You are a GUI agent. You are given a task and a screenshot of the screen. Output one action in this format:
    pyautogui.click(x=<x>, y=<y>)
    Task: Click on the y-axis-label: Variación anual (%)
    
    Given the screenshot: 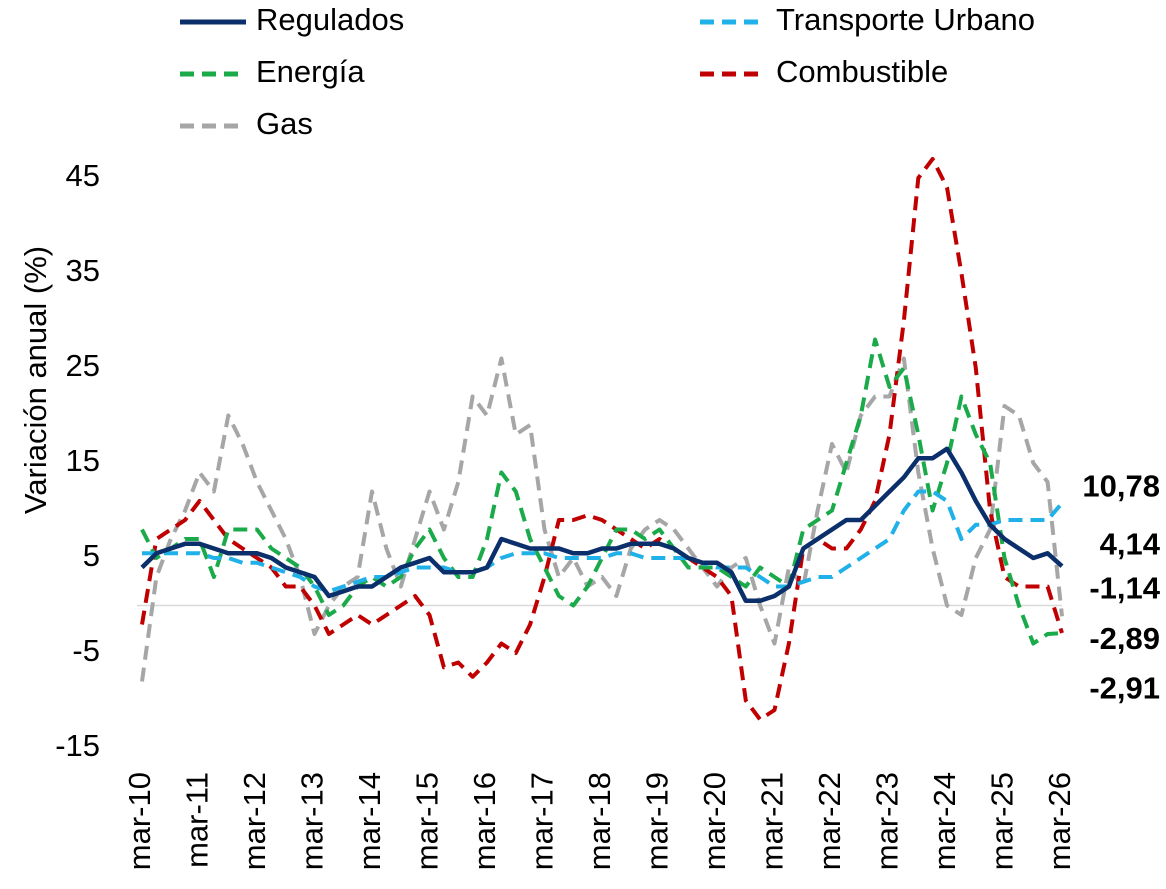 What is the action you would take?
    pyautogui.click(x=35, y=380)
    